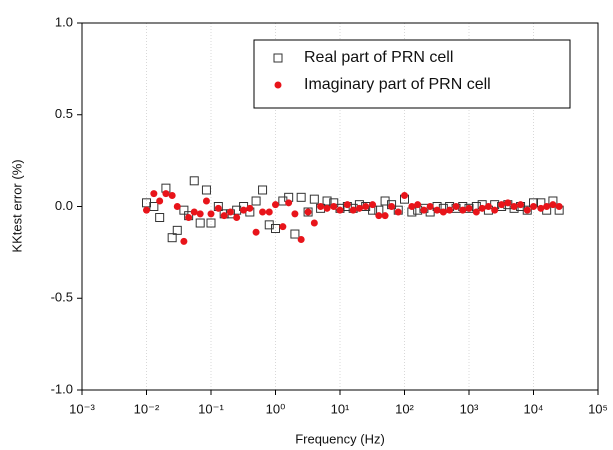 The image size is (613, 450). I want to click on x-tick-label: 10², so click(404, 408).